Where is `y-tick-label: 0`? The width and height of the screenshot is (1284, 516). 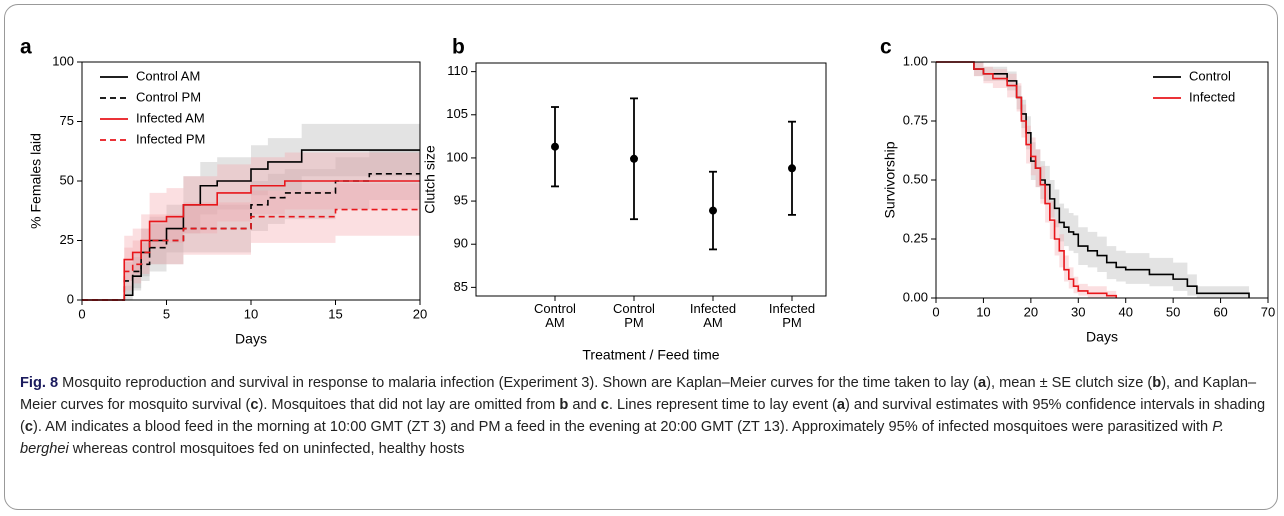
y-tick-label: 0 is located at coordinates (70, 298).